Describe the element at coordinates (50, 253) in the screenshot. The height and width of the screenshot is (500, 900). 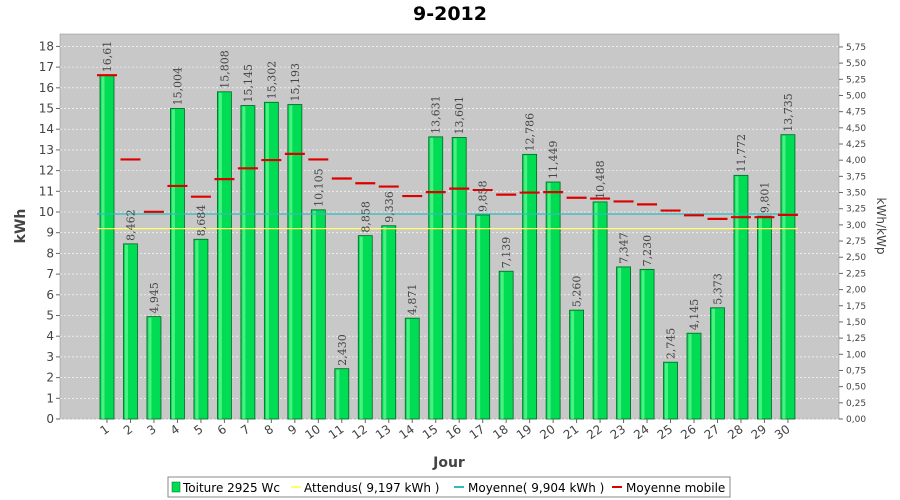
I see `y-tick-label: 8` at that location.